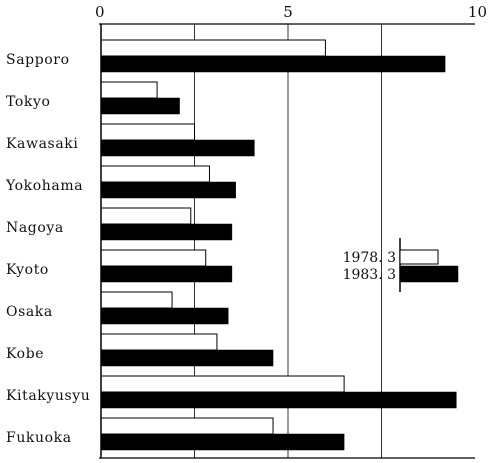 This screenshot has width=492, height=463. What do you see at coordinates (369, 258) in the screenshot?
I see `legend-label-1978: 1978. 3` at bounding box center [369, 258].